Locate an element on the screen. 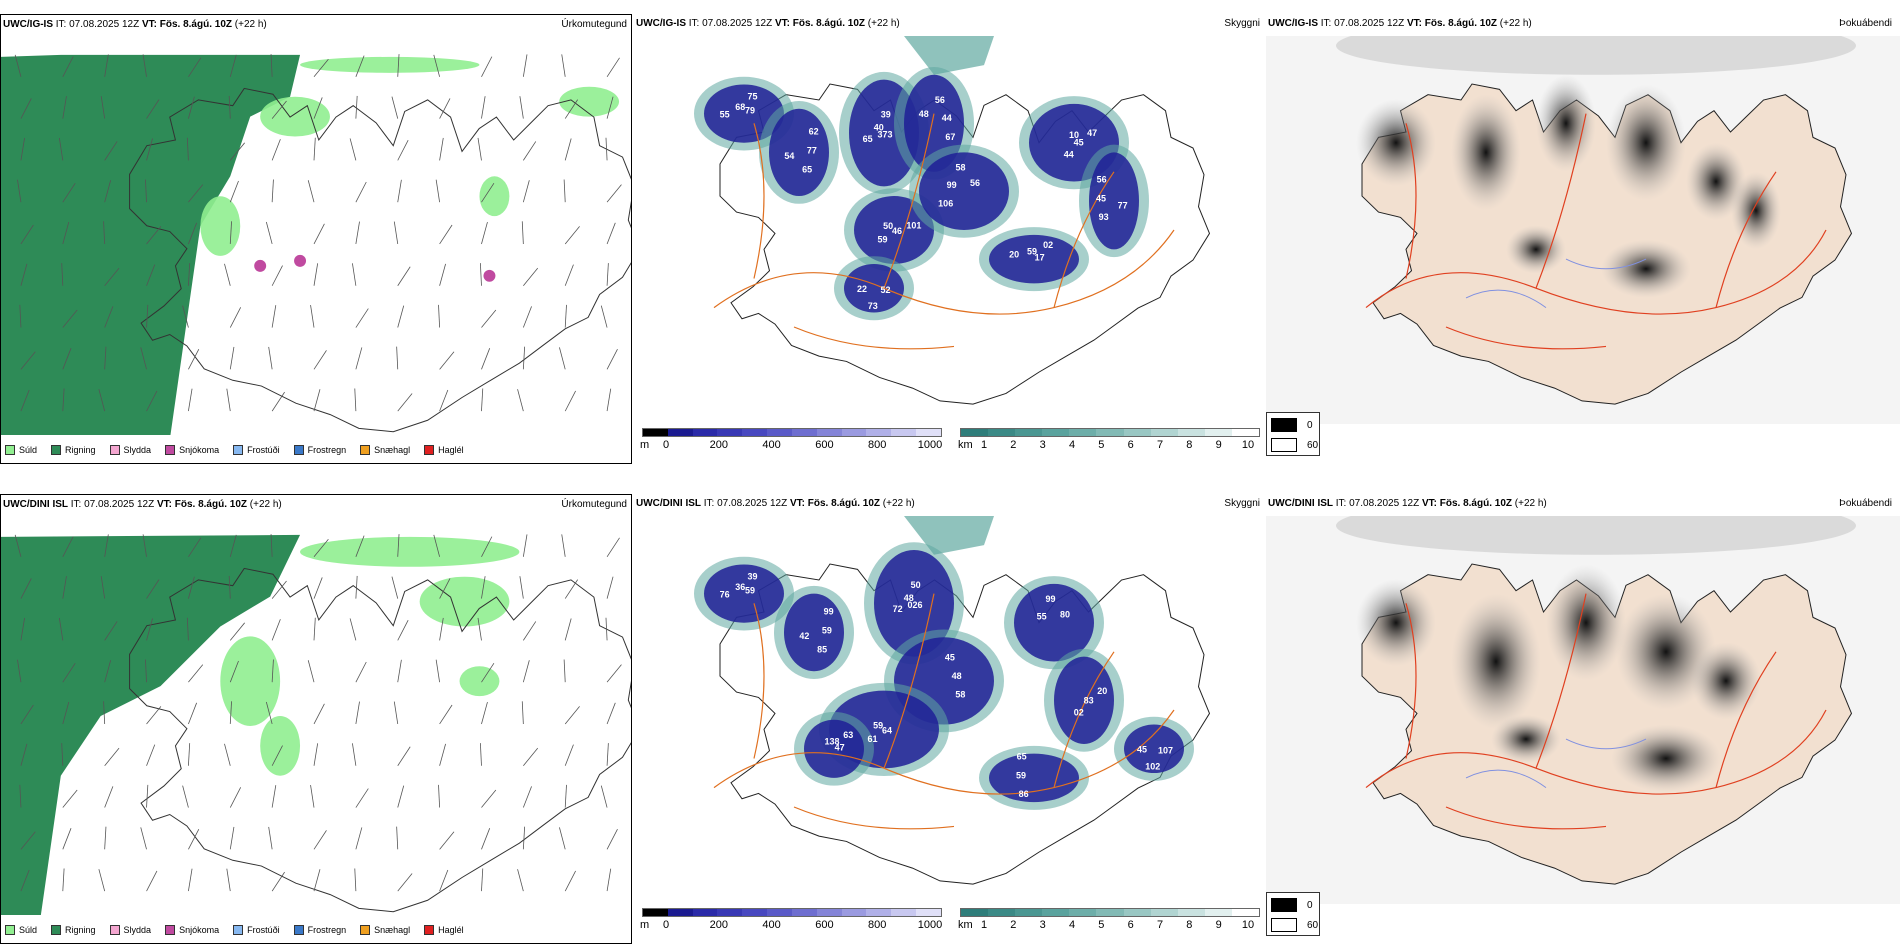 This screenshot has height=950, width=1900. fog-map-row1 is located at coordinates (1583, 230).